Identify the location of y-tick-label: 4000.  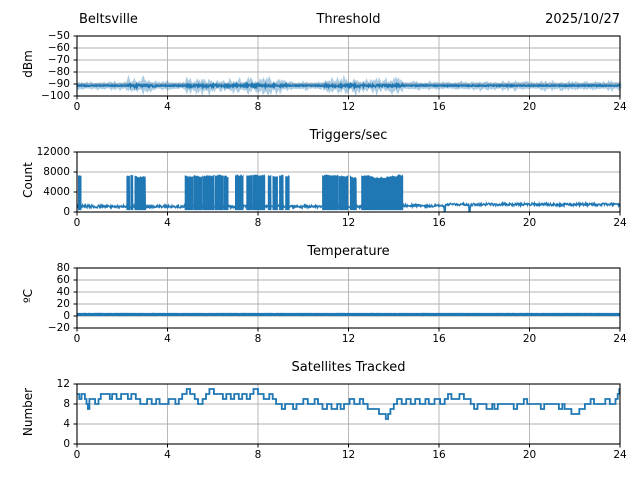
(56, 192).